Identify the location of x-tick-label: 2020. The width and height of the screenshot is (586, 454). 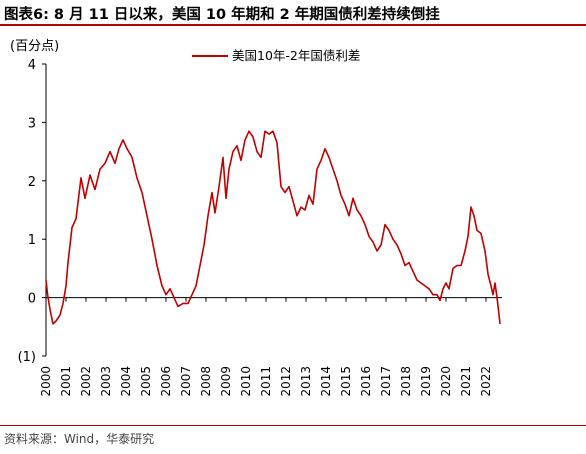
(446, 381).